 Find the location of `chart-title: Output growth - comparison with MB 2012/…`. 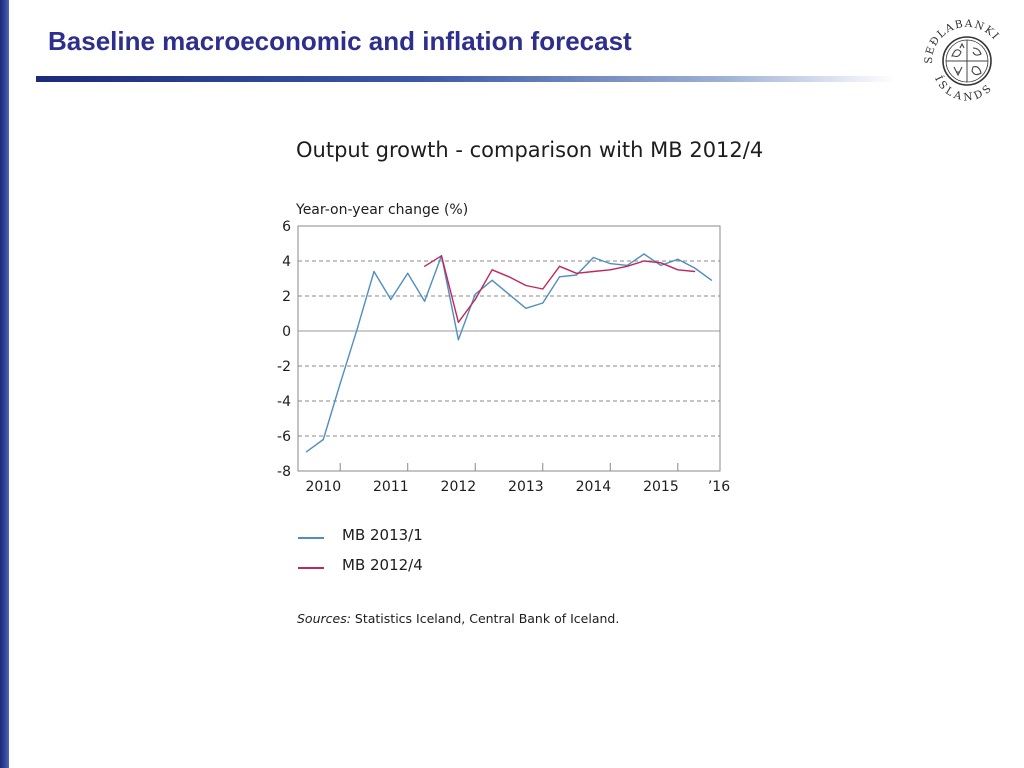

chart-title: Output growth - comparison with MB 2012/… is located at coordinates (530, 150).